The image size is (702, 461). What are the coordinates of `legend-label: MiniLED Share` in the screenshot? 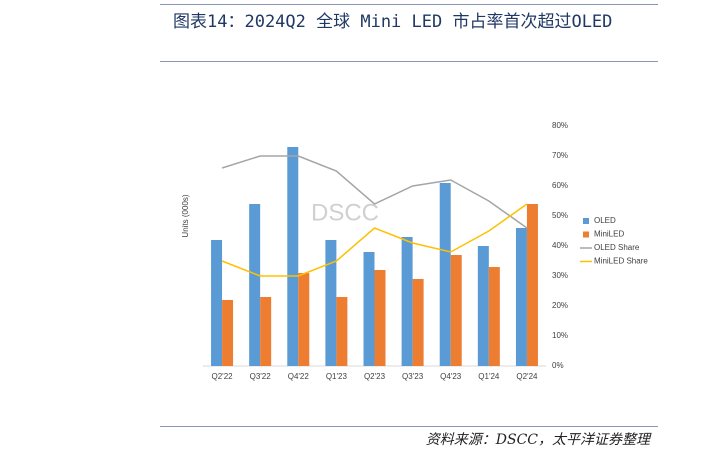 It's located at (621, 261).